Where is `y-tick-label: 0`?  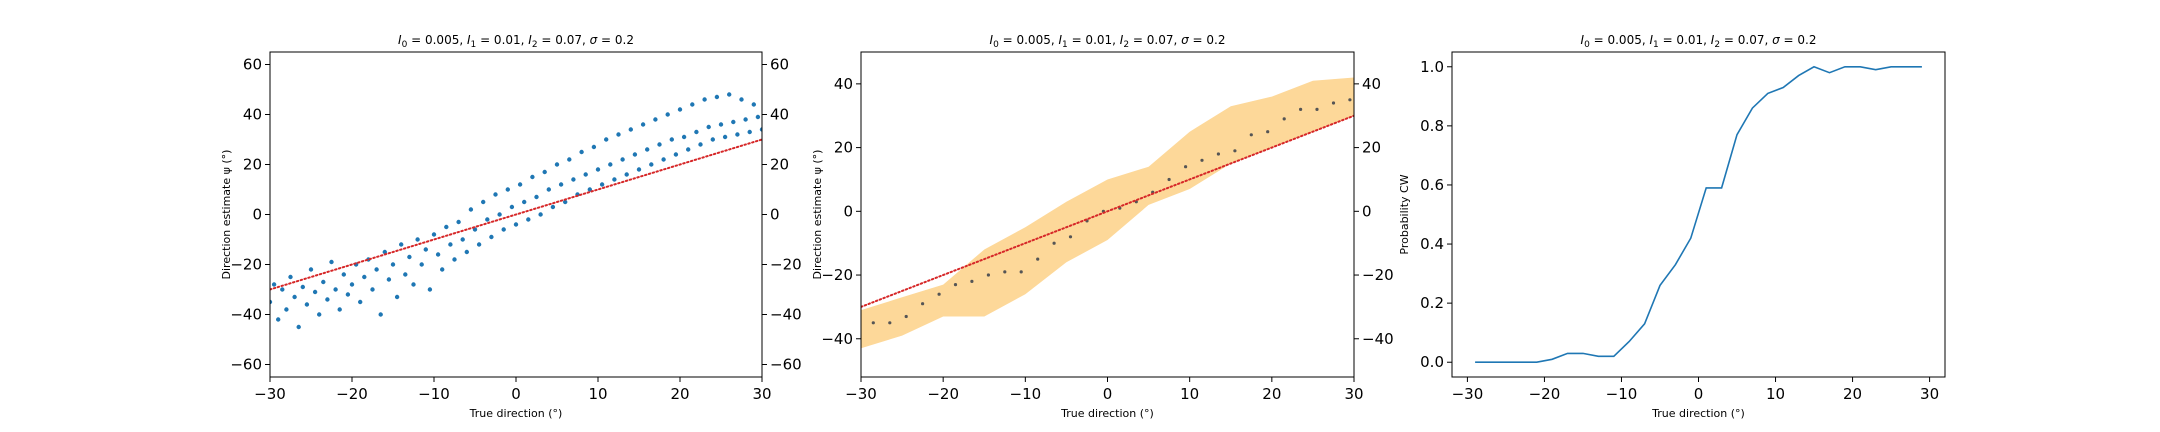 y-tick-label: 0 is located at coordinates (257, 215).